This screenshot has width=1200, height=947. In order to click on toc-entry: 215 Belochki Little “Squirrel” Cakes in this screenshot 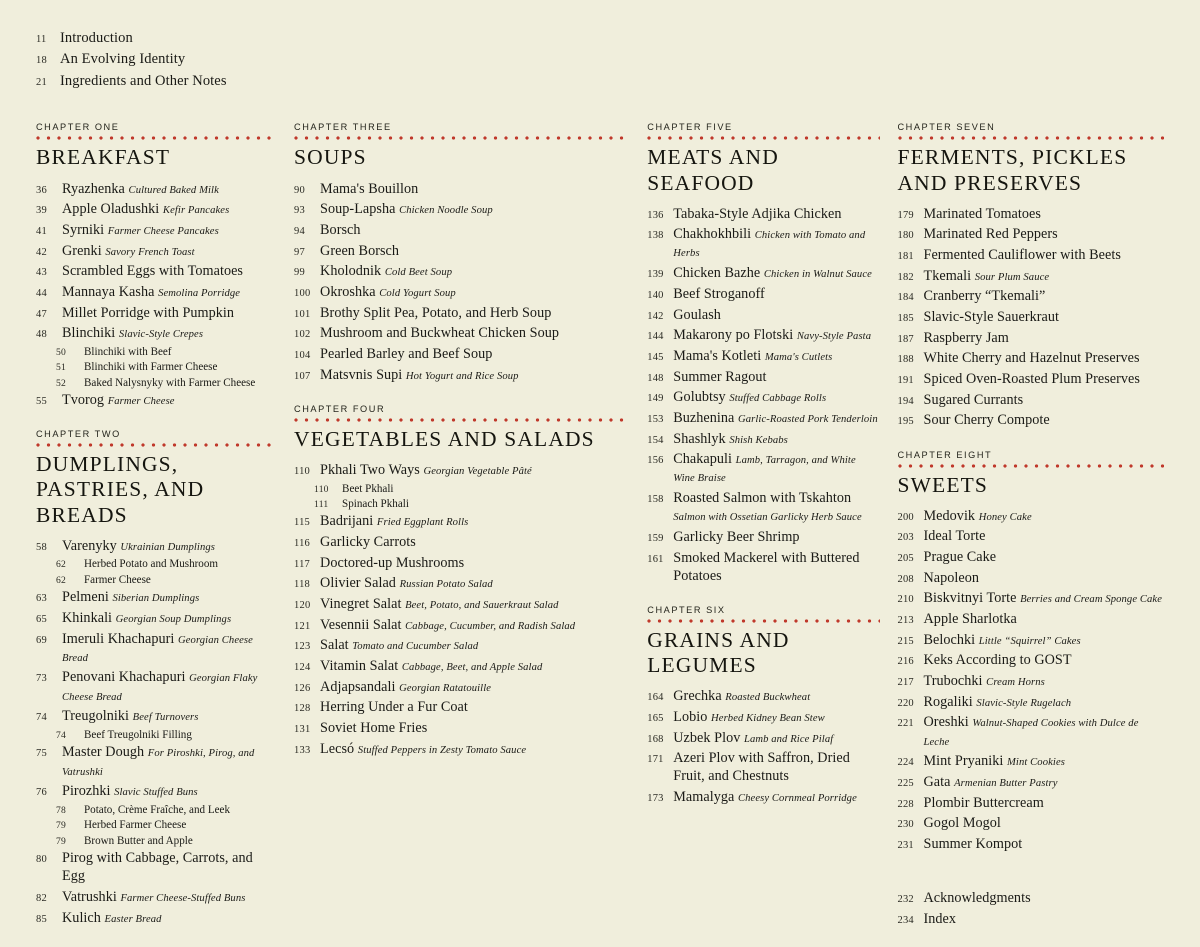, I will do `click(1031, 640)`.